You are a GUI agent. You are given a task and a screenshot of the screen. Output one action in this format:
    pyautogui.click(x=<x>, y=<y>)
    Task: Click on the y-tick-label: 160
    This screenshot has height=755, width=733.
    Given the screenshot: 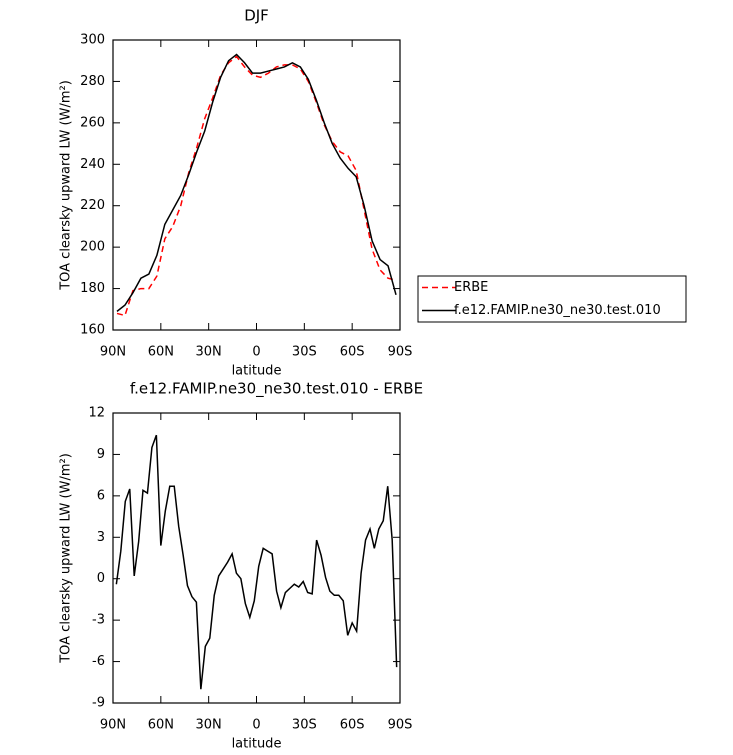 What is the action you would take?
    pyautogui.click(x=92, y=330)
    